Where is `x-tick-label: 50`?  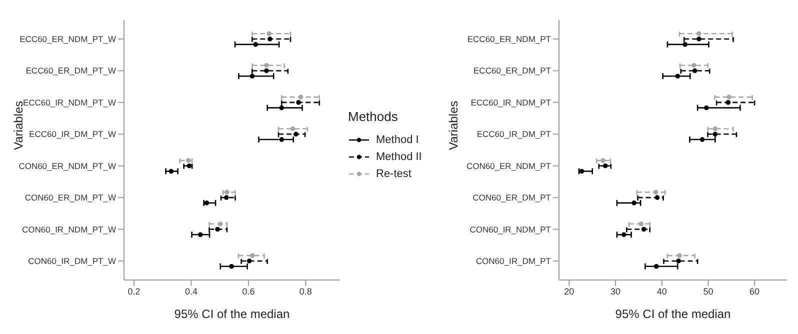 x-tick-label: 50 is located at coordinates (708, 291).